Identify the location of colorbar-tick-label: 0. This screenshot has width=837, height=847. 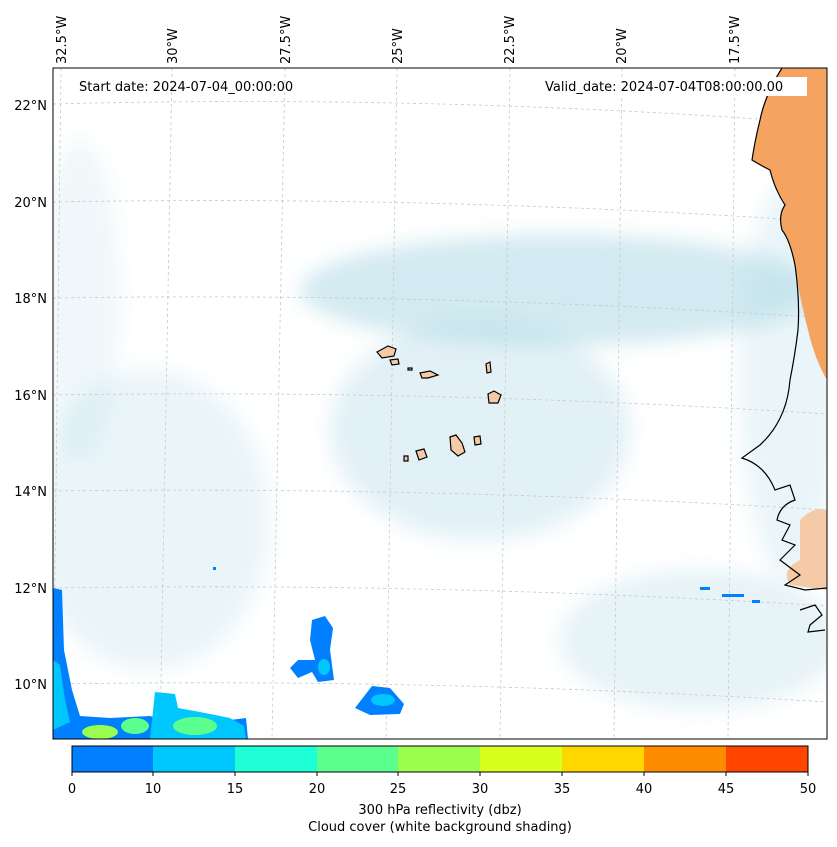
(72, 789).